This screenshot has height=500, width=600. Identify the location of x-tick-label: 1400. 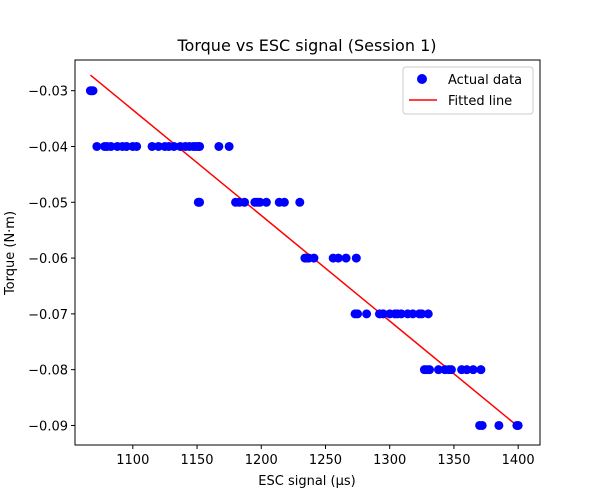
(518, 460).